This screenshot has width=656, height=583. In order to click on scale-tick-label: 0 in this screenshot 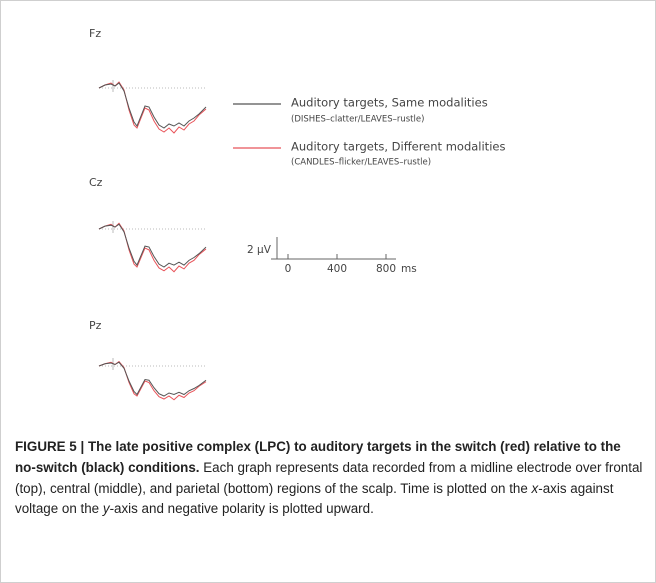, I will do `click(288, 269)`.